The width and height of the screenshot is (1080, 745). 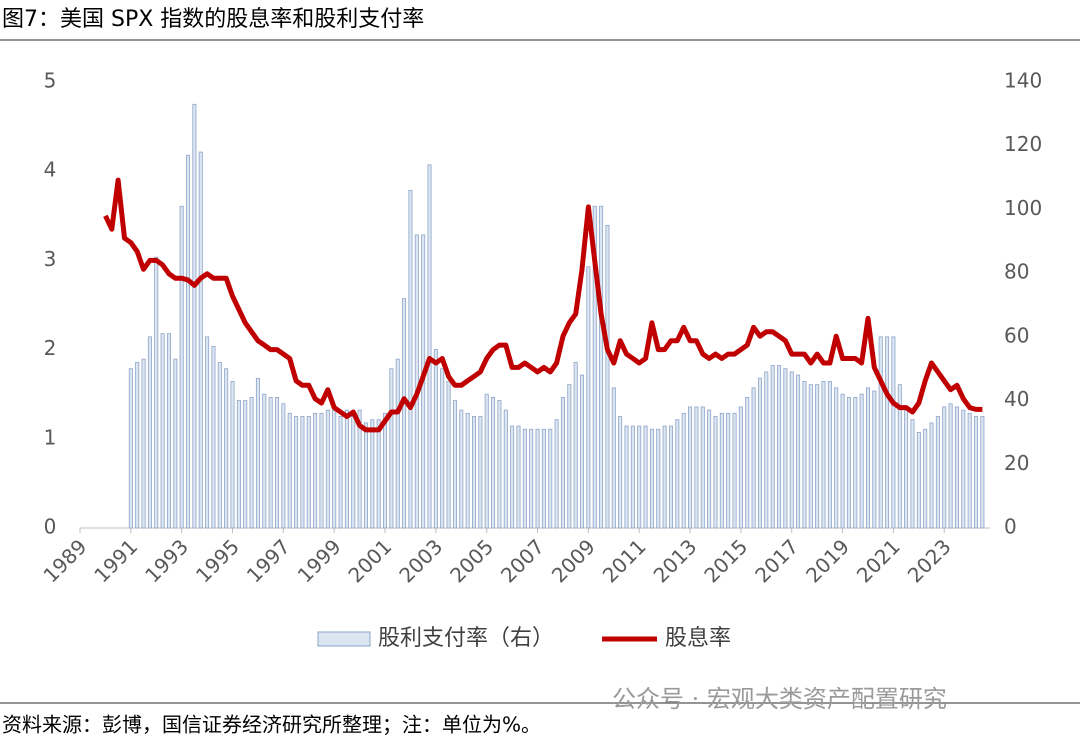 I want to click on x-tick-label: 2021, so click(x=878, y=560).